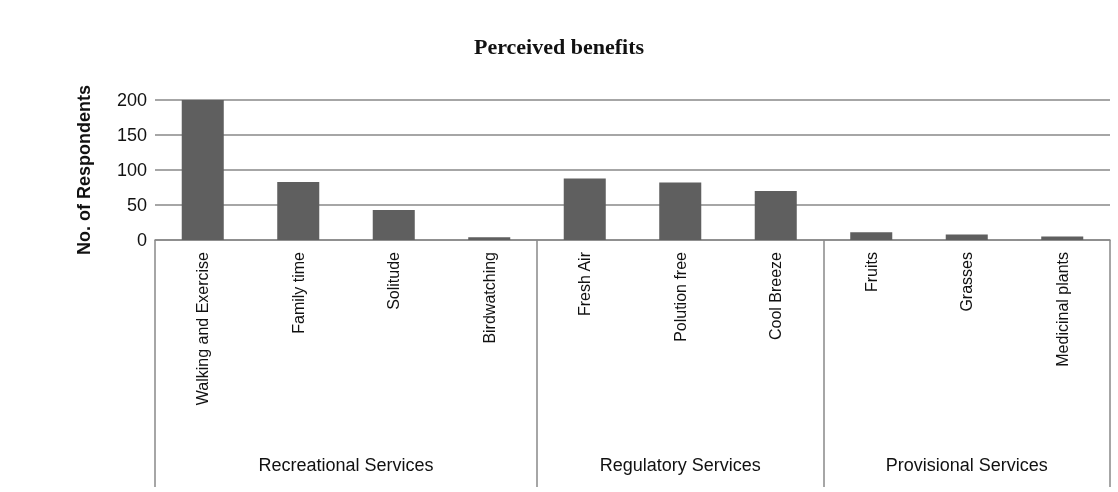  What do you see at coordinates (84, 170) in the screenshot?
I see `y-axis-title: No. of Respondents` at bounding box center [84, 170].